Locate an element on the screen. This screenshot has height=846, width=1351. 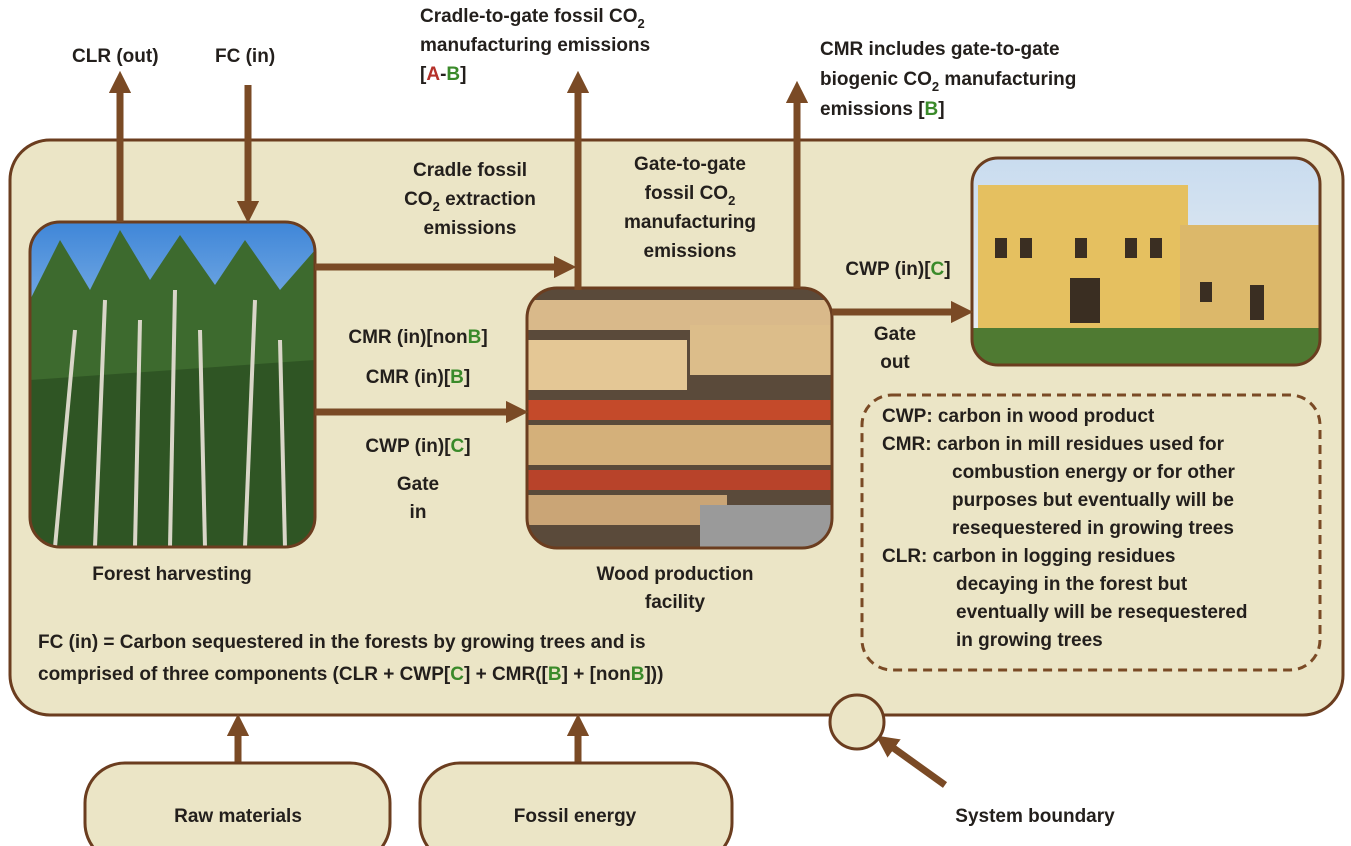
caption: Forest harvesting is located at coordinates (171, 574).